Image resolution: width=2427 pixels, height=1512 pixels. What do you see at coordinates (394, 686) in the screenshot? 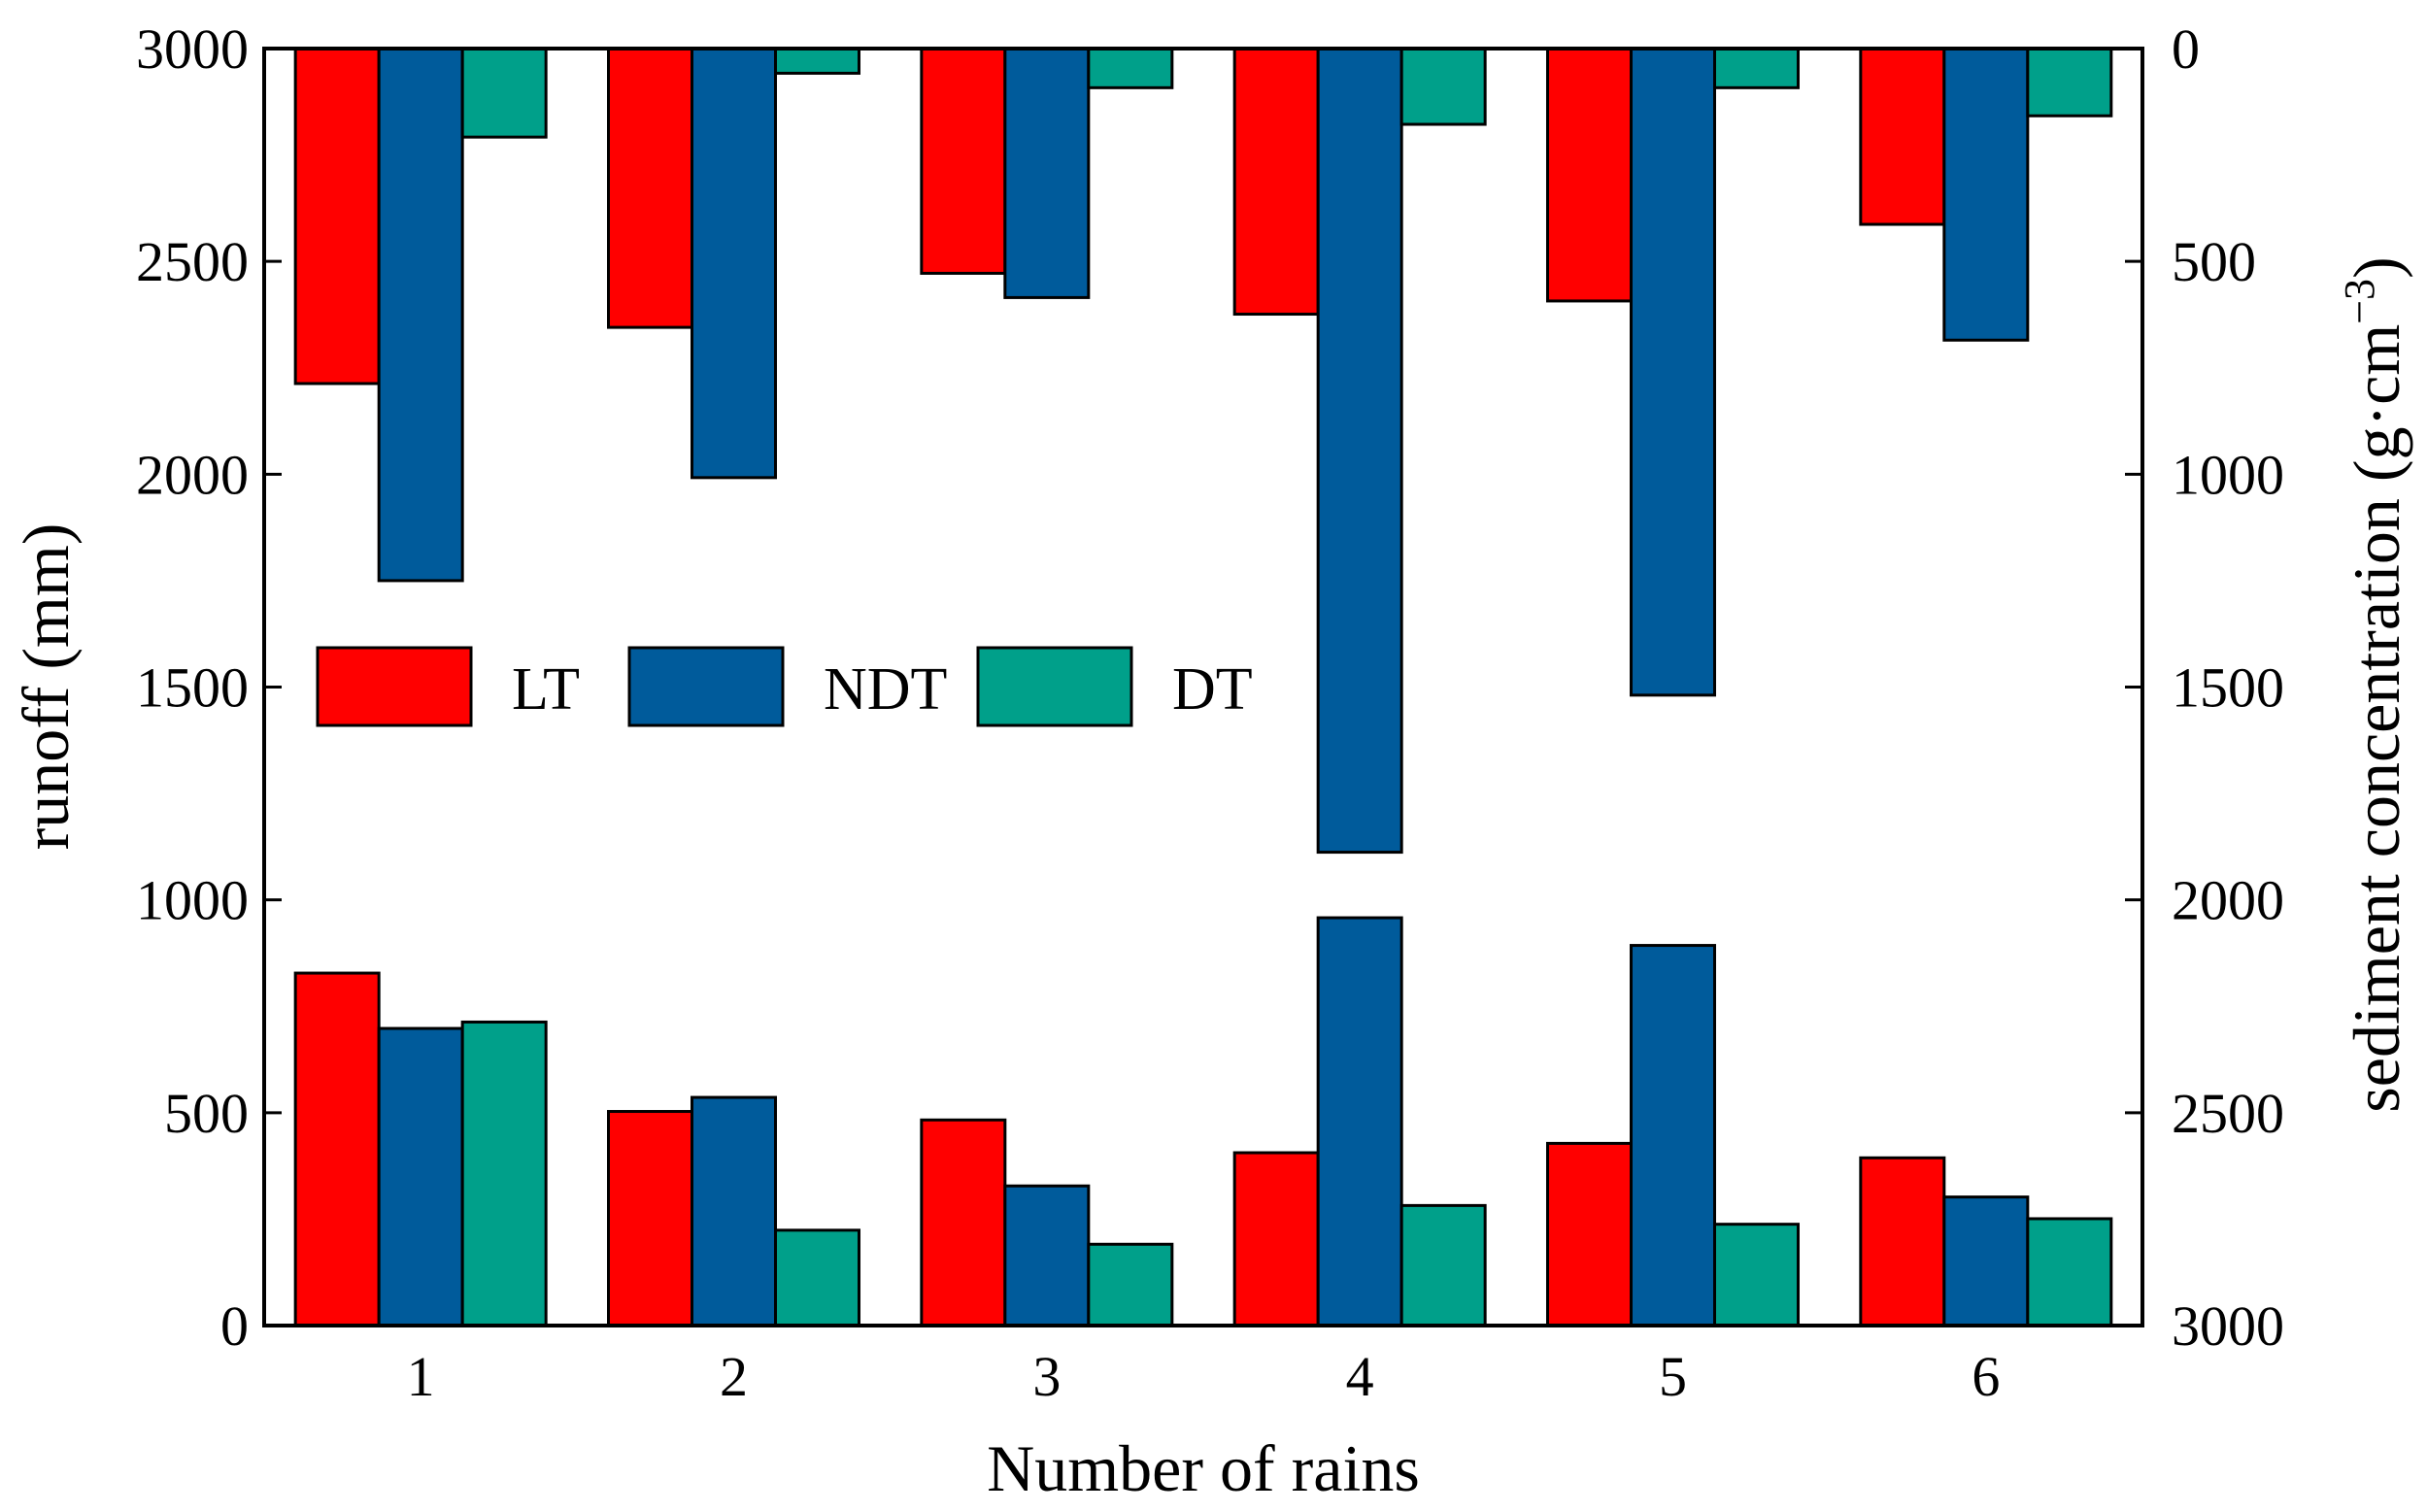
I see `legend-swatch-lt` at bounding box center [394, 686].